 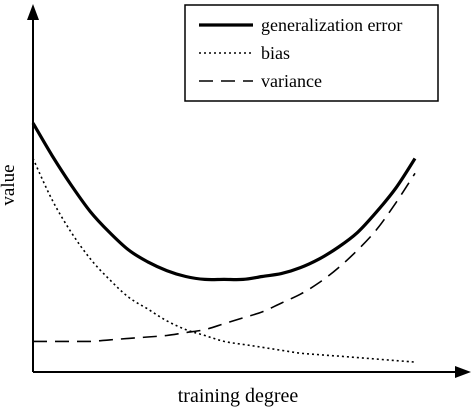 I want to click on y-axis-label: value, so click(x=9, y=184).